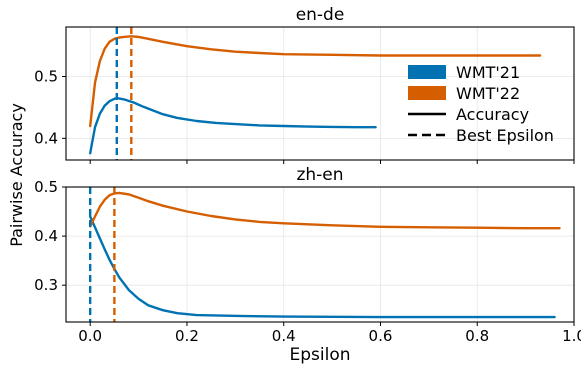  What do you see at coordinates (381, 336) in the screenshot?
I see `x-tick-label: 0.6` at bounding box center [381, 336].